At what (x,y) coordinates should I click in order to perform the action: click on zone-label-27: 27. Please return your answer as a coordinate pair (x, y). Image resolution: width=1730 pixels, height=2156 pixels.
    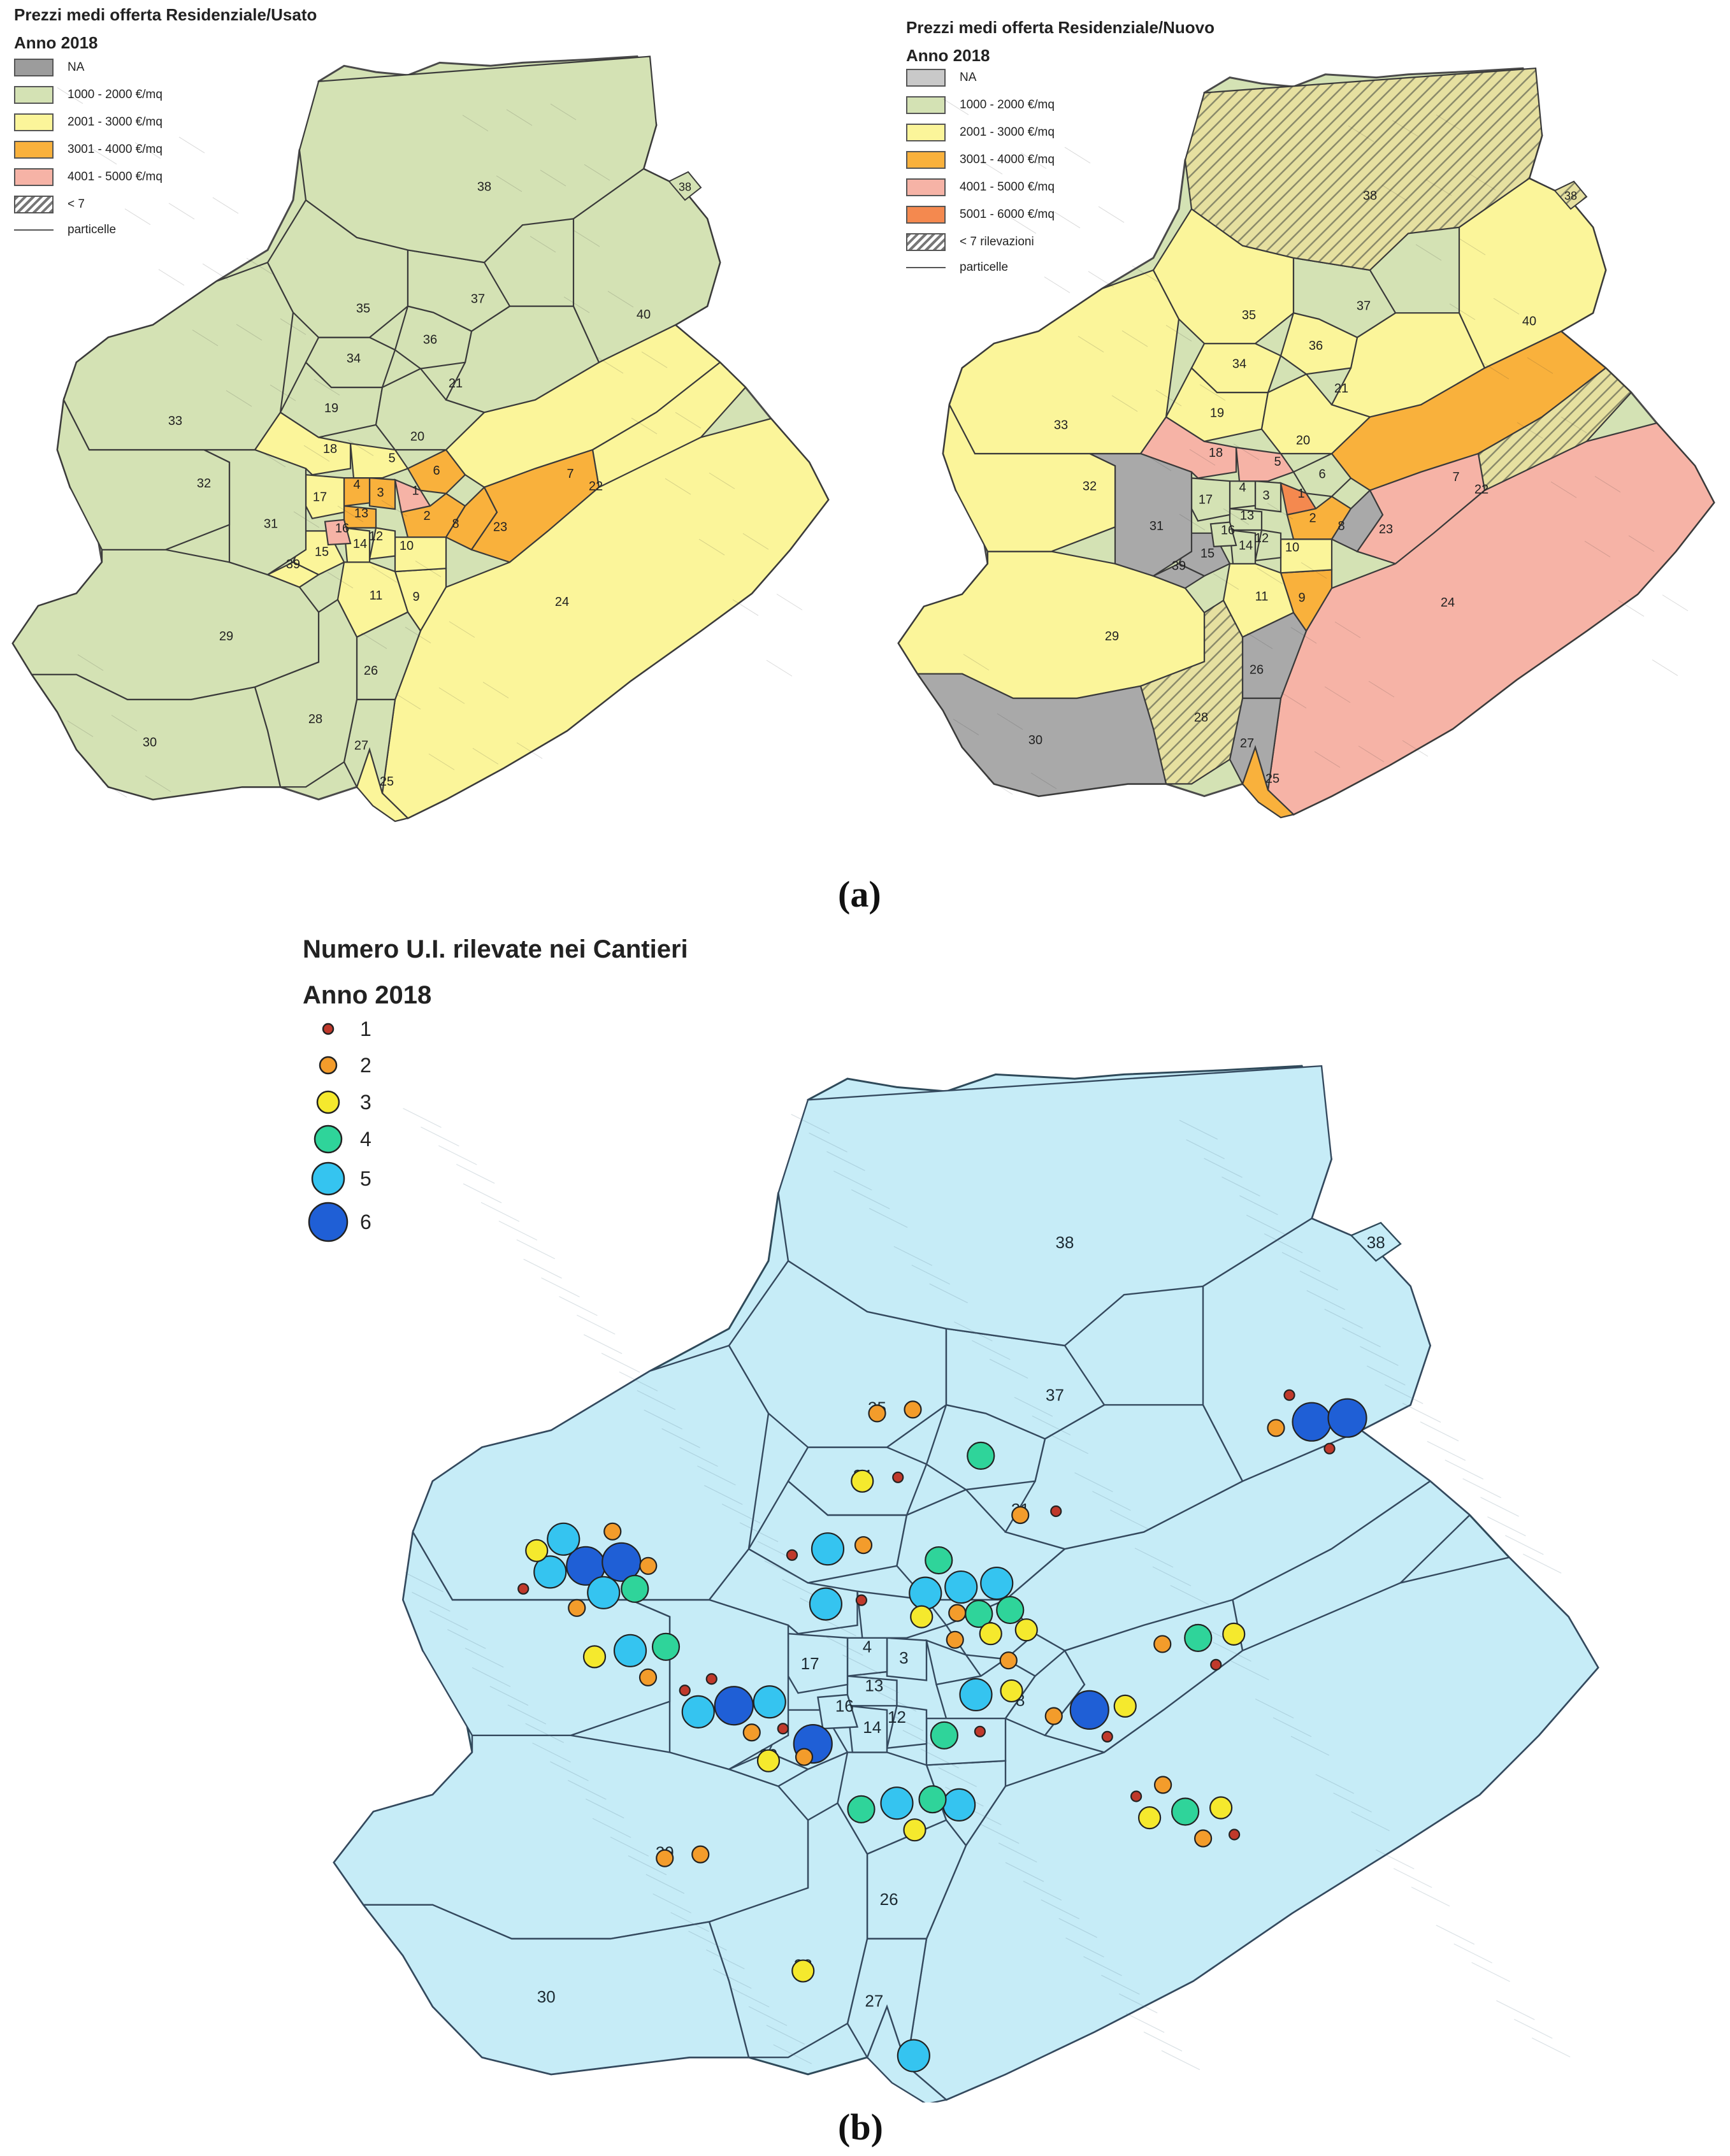
    Looking at the image, I should click on (1247, 744).